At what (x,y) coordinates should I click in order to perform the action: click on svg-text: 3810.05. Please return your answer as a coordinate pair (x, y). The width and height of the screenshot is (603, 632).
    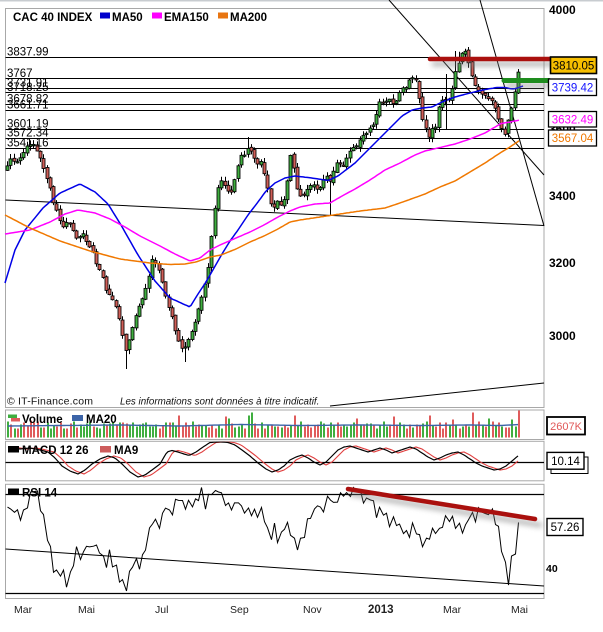
    Looking at the image, I should click on (574, 66).